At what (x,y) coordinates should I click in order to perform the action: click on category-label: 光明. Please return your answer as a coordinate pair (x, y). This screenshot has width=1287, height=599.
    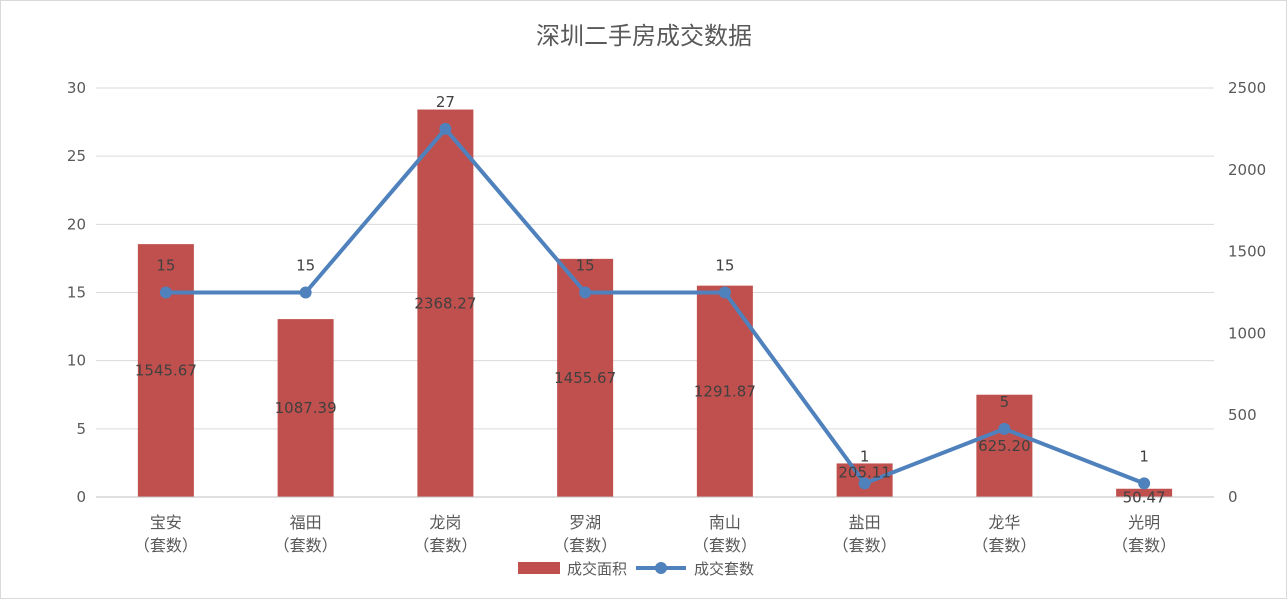
    Looking at the image, I should click on (1144, 522).